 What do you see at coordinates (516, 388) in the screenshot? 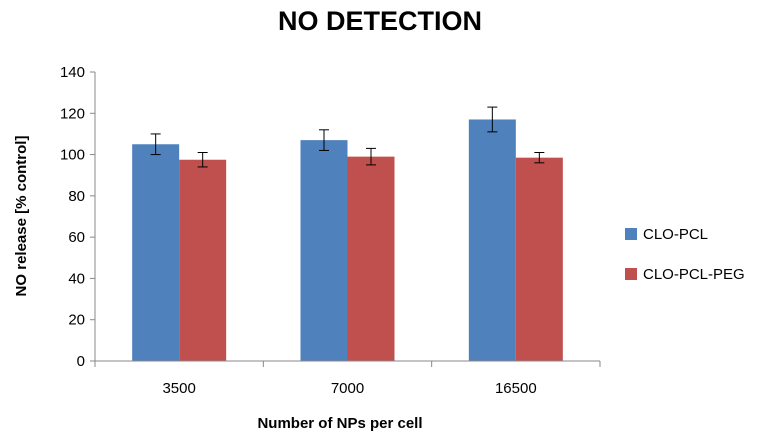
I see `x-tick-label: 16500` at bounding box center [516, 388].